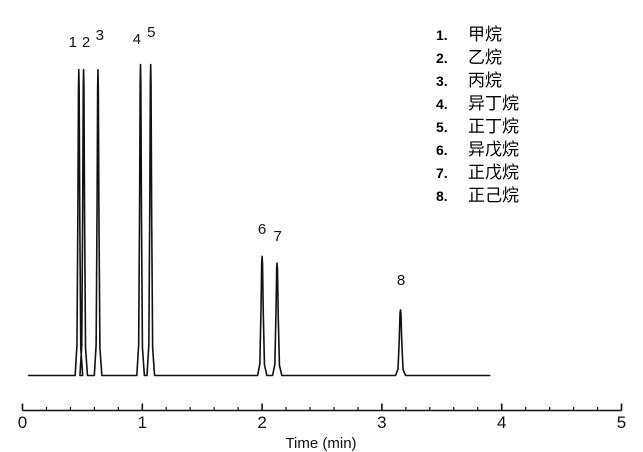 The width and height of the screenshot is (643, 452). Describe the element at coordinates (493, 127) in the screenshot. I see `legend-item-name: 正丁烷` at that location.